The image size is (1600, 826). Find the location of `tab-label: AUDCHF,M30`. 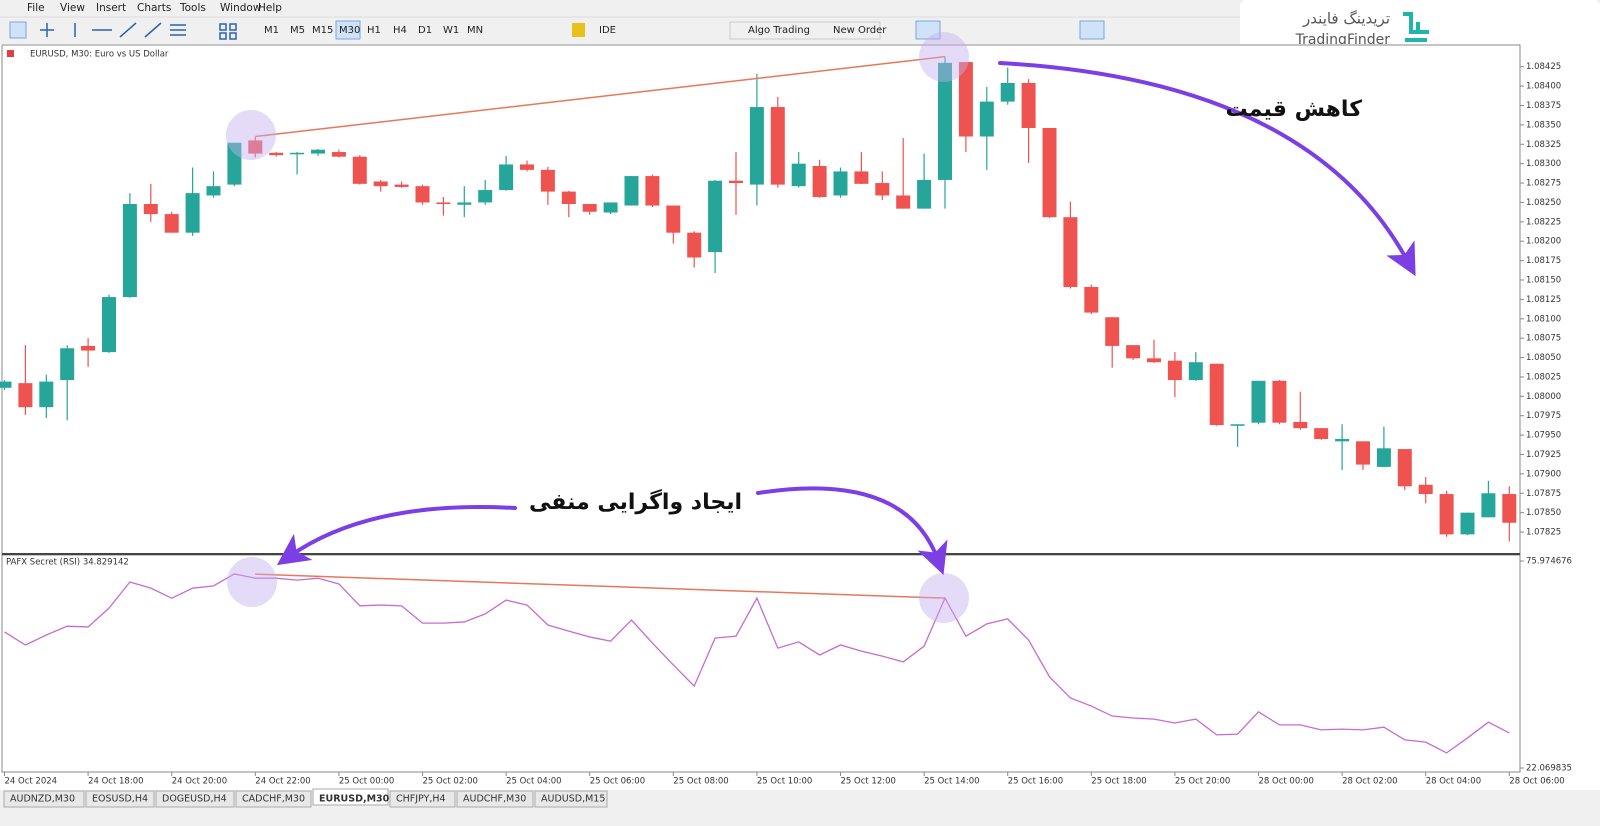

tab-label: AUDCHF,M30 is located at coordinates (494, 799).